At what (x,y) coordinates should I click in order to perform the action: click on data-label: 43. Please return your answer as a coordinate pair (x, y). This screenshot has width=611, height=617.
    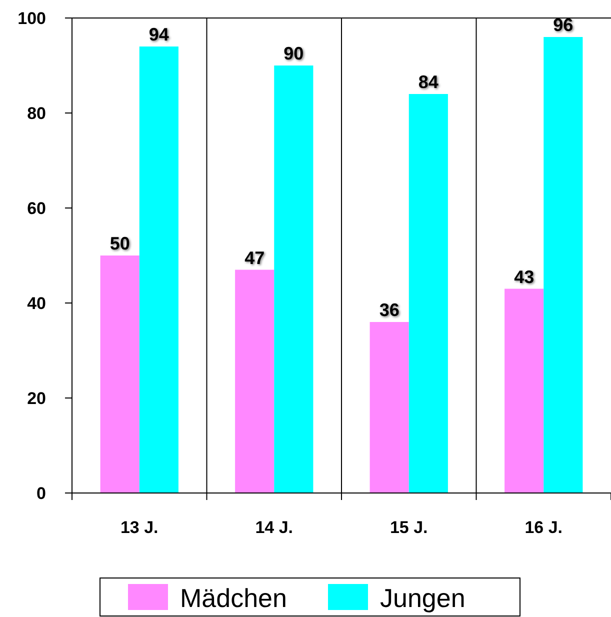
    Looking at the image, I should click on (524, 276).